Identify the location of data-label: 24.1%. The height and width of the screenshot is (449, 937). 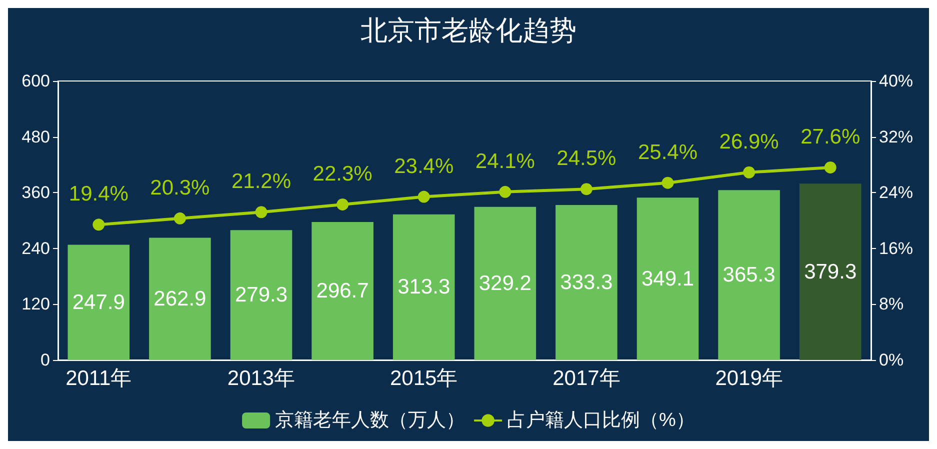
(505, 161).